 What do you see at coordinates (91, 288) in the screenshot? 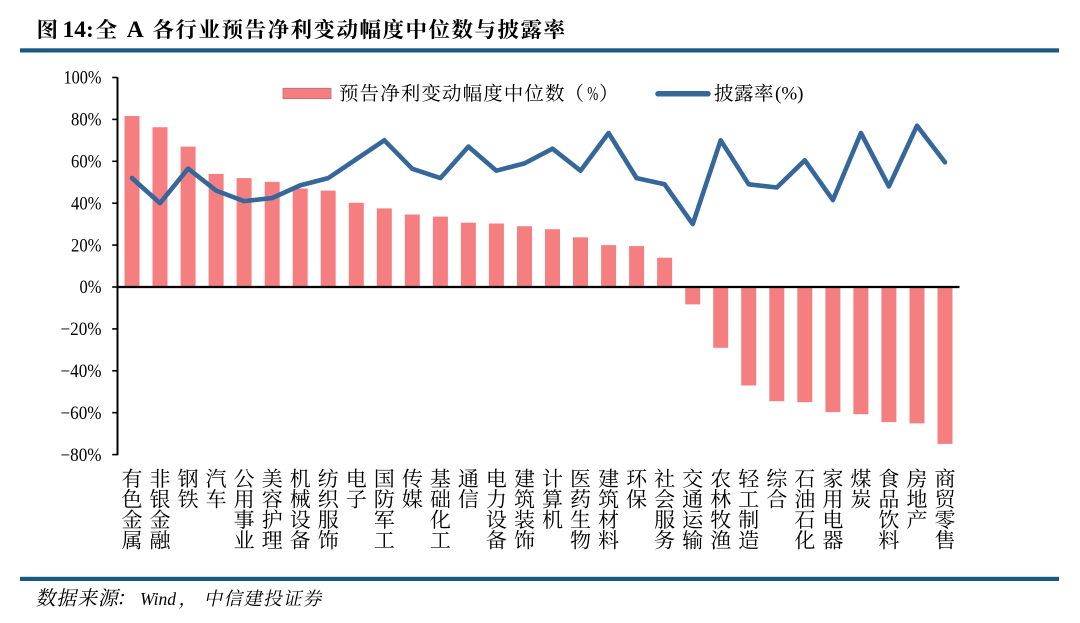
I see `svg-text: 0%` at bounding box center [91, 288].